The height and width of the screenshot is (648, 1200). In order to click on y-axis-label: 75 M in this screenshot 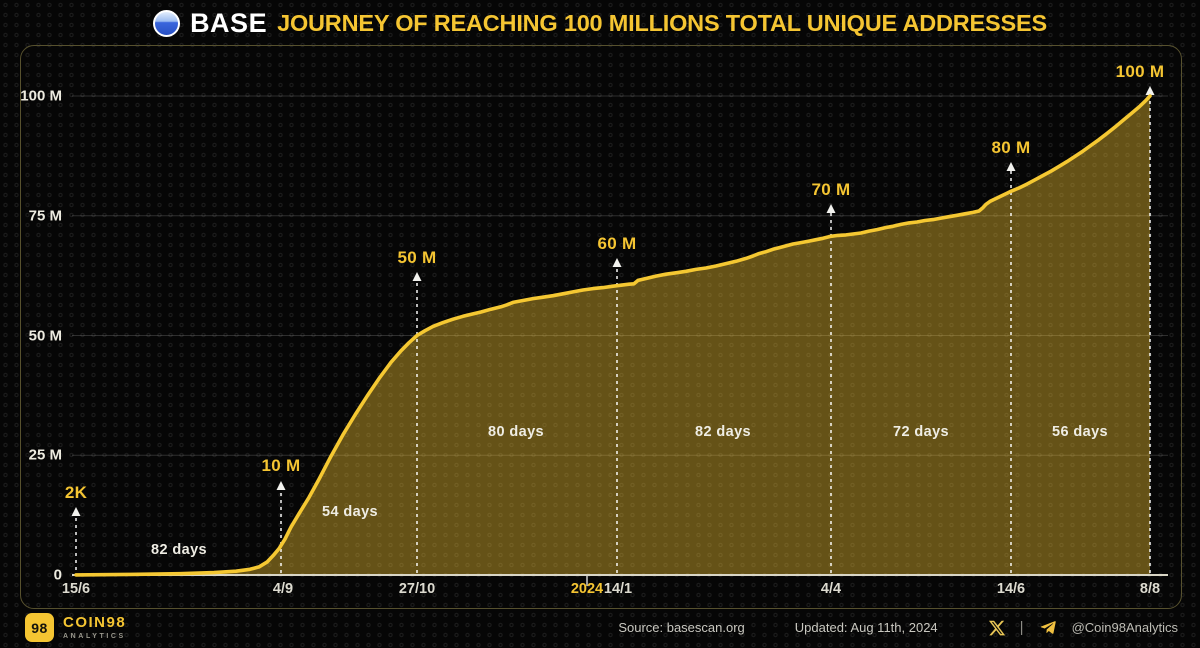, I will do `click(45, 216)`.